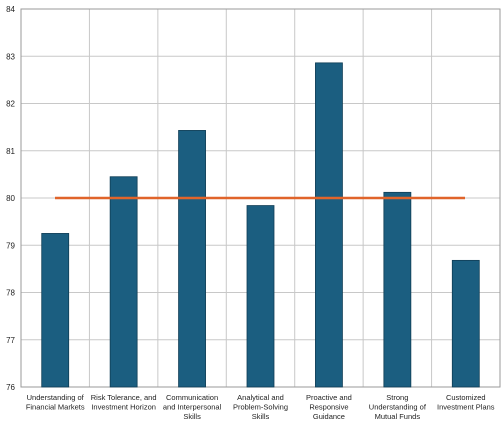 This screenshot has height=428, width=503. Describe the element at coordinates (10, 104) in the screenshot. I see `y-tick-label: 82` at that location.